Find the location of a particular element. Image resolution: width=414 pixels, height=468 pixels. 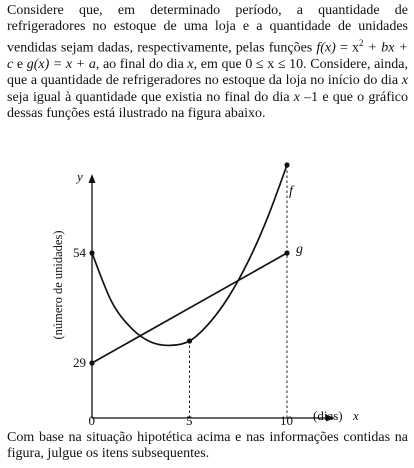

x-axis-unit: (dias) is located at coordinates (328, 415).